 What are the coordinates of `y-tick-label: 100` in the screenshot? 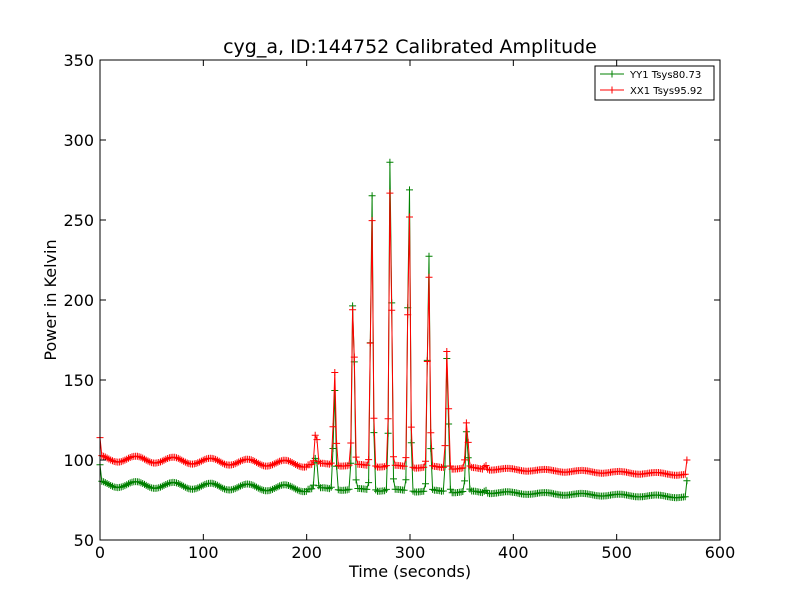 It's located at (78, 460).